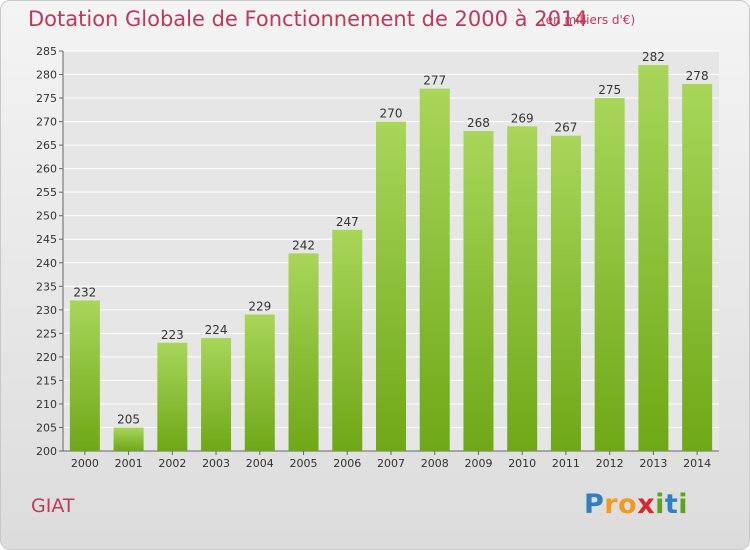 This screenshot has width=750, height=550. Describe the element at coordinates (565, 128) in the screenshot. I see `data-label: 267` at that location.